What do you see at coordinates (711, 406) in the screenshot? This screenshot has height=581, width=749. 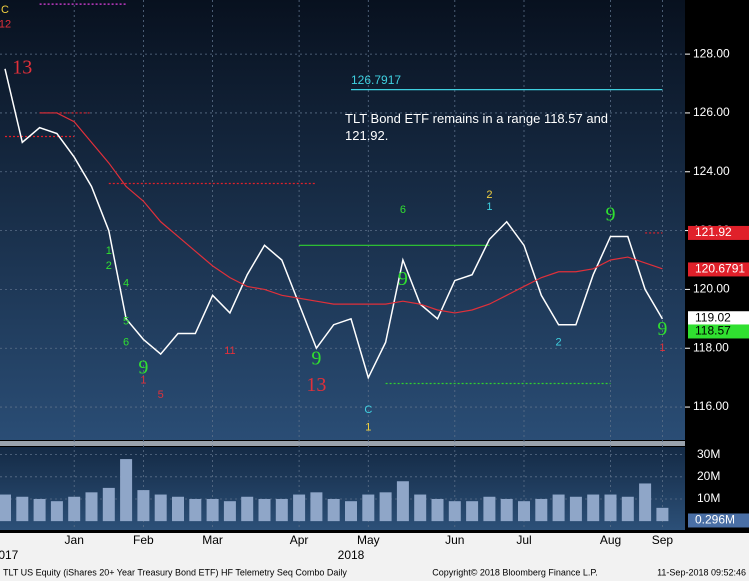 I see `y-tick-label: 116.00` at bounding box center [711, 406].